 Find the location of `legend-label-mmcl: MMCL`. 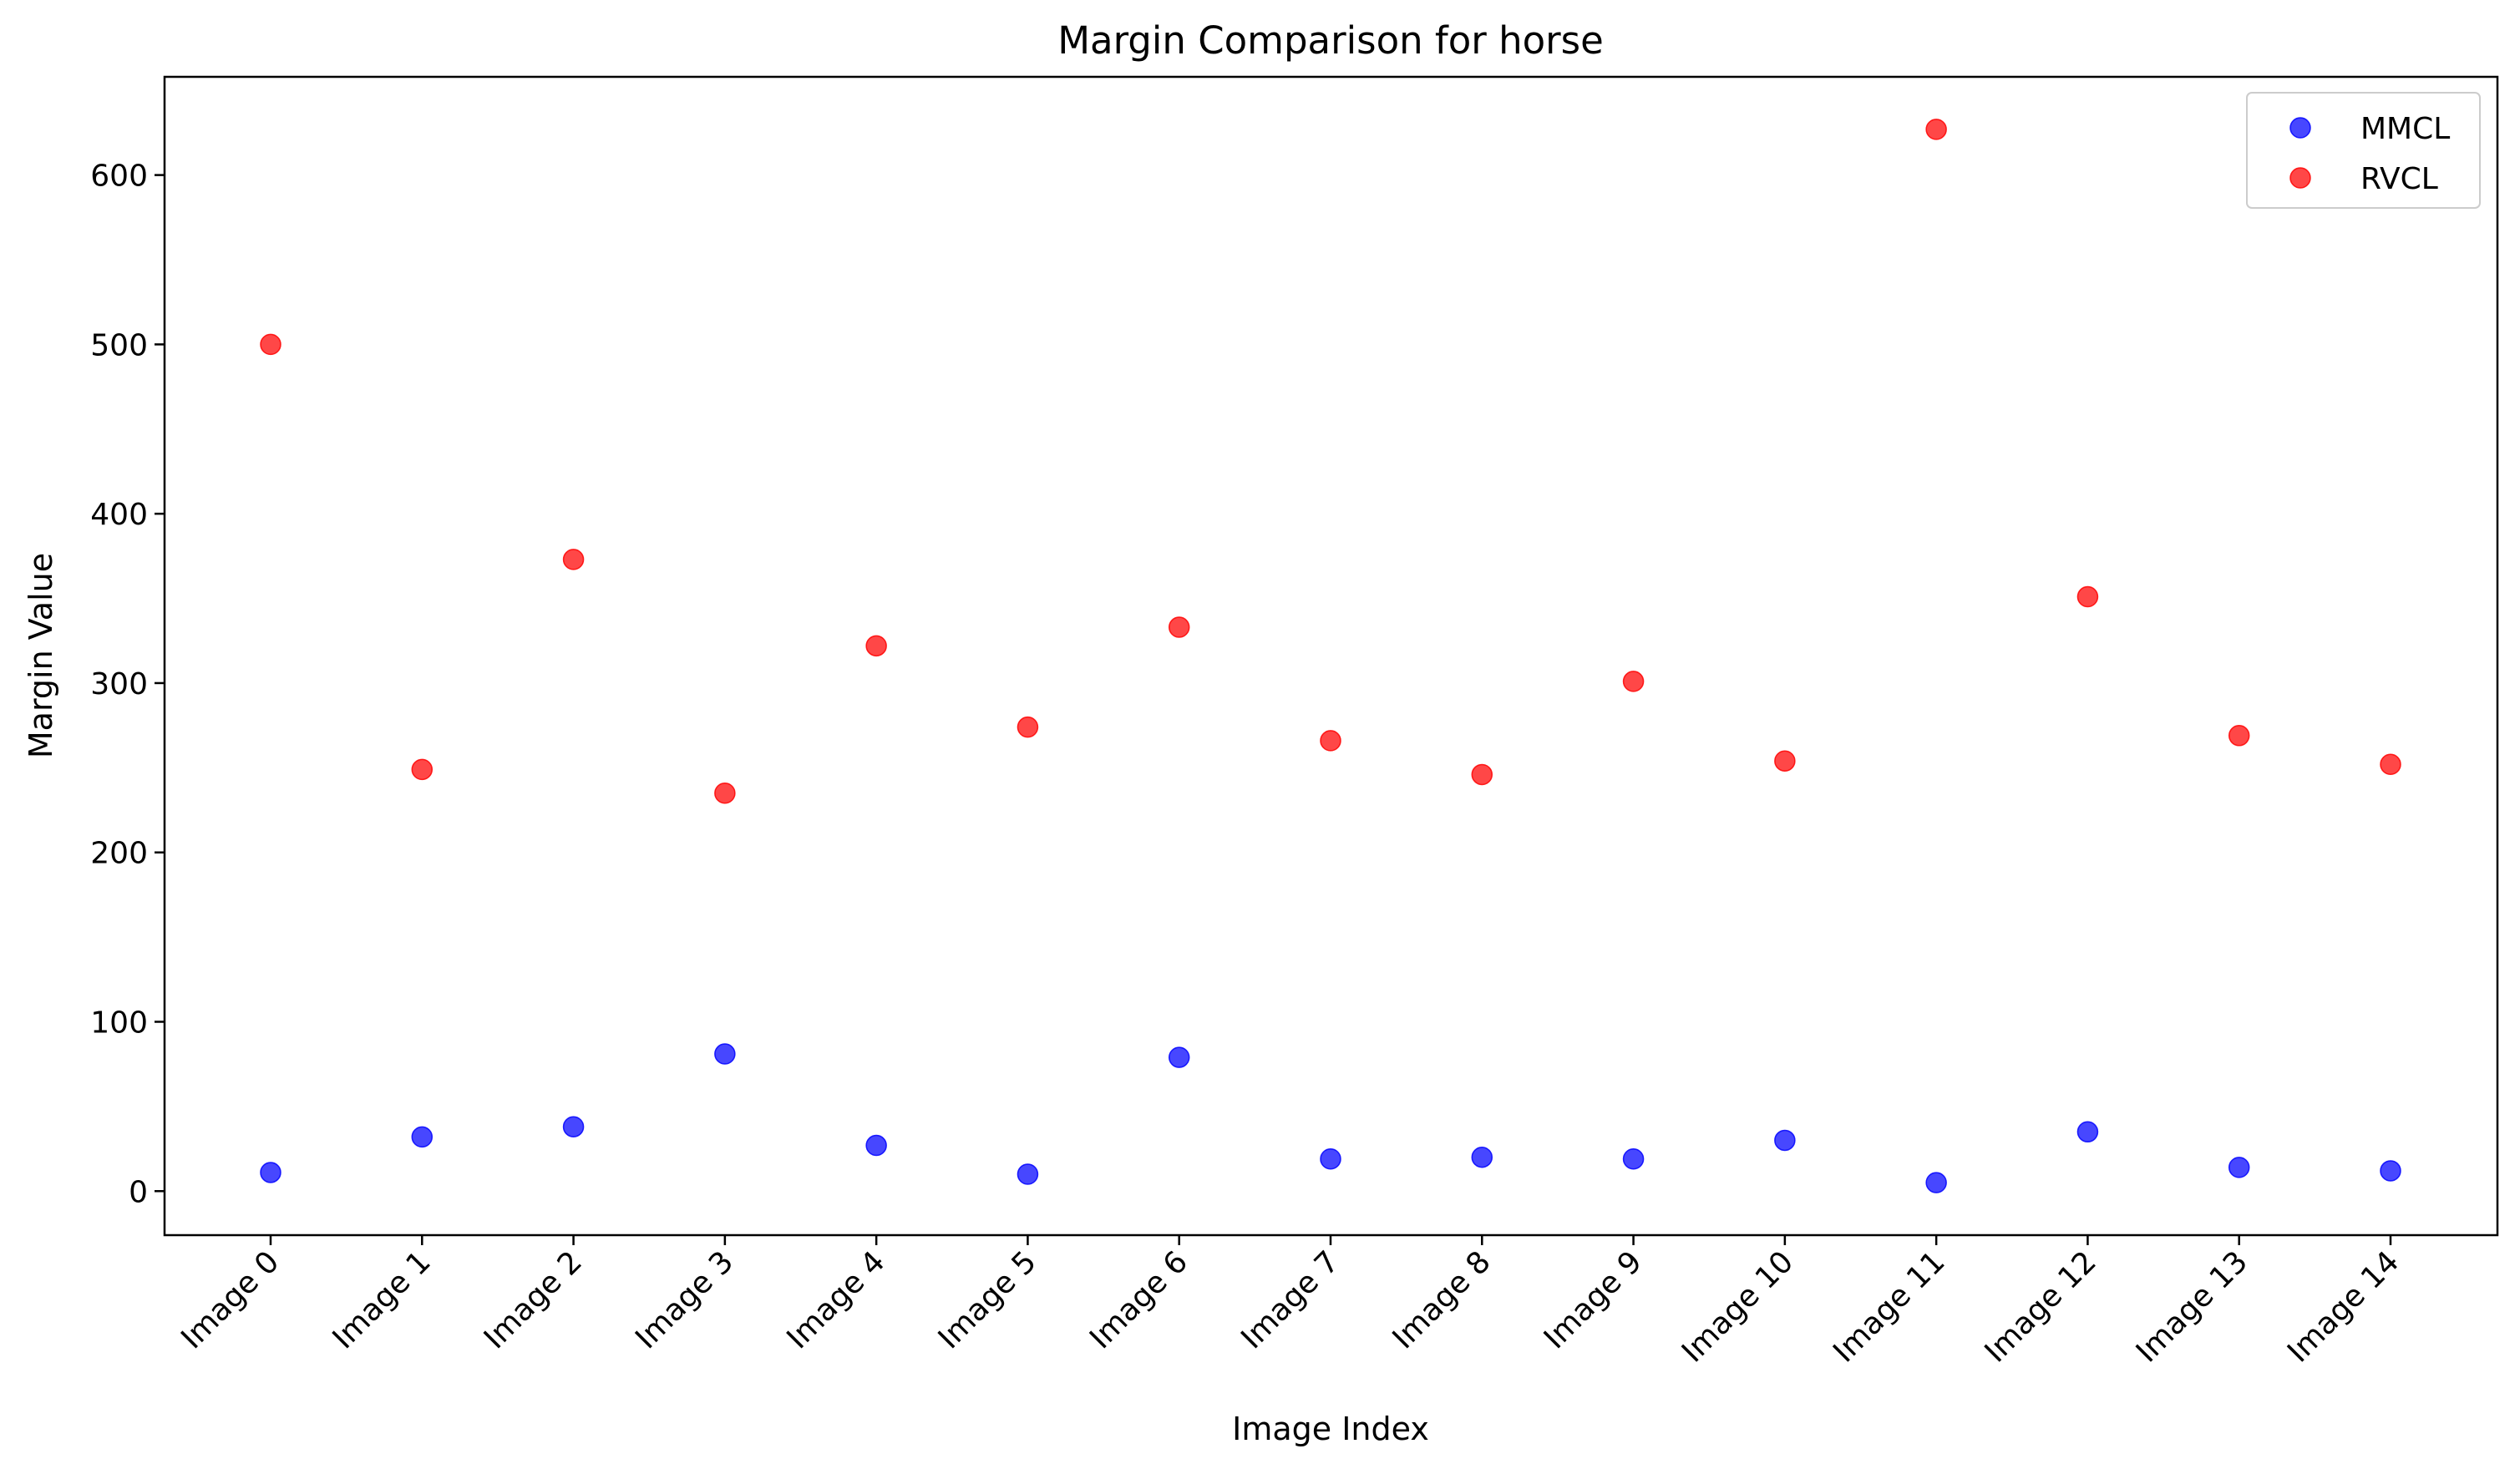

legend-label-mmcl: MMCL is located at coordinates (2405, 129).